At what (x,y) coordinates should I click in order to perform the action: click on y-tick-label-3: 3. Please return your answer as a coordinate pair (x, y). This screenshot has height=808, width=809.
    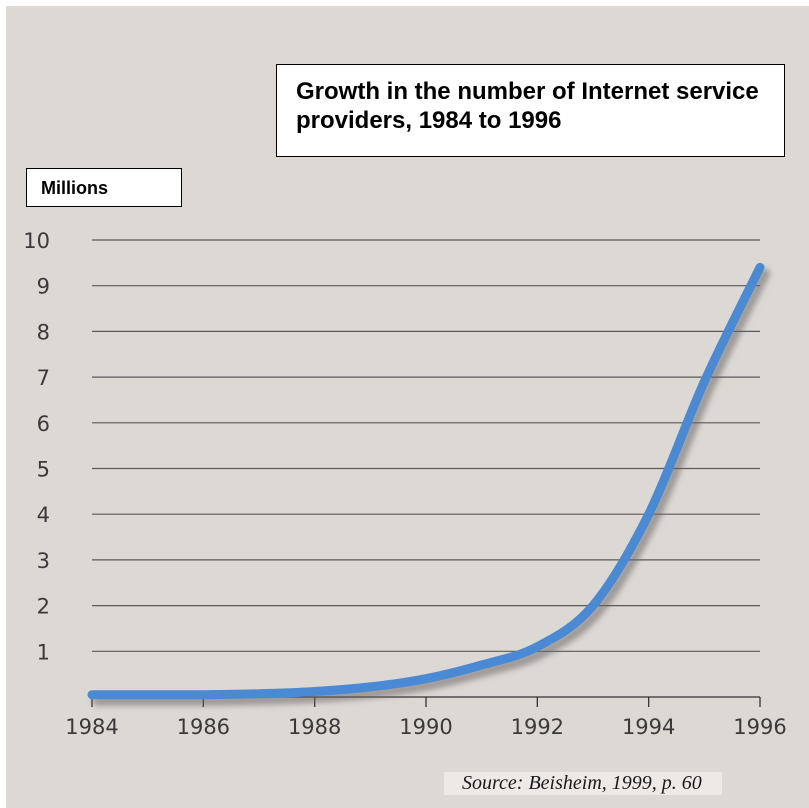
    Looking at the image, I should click on (43, 561).